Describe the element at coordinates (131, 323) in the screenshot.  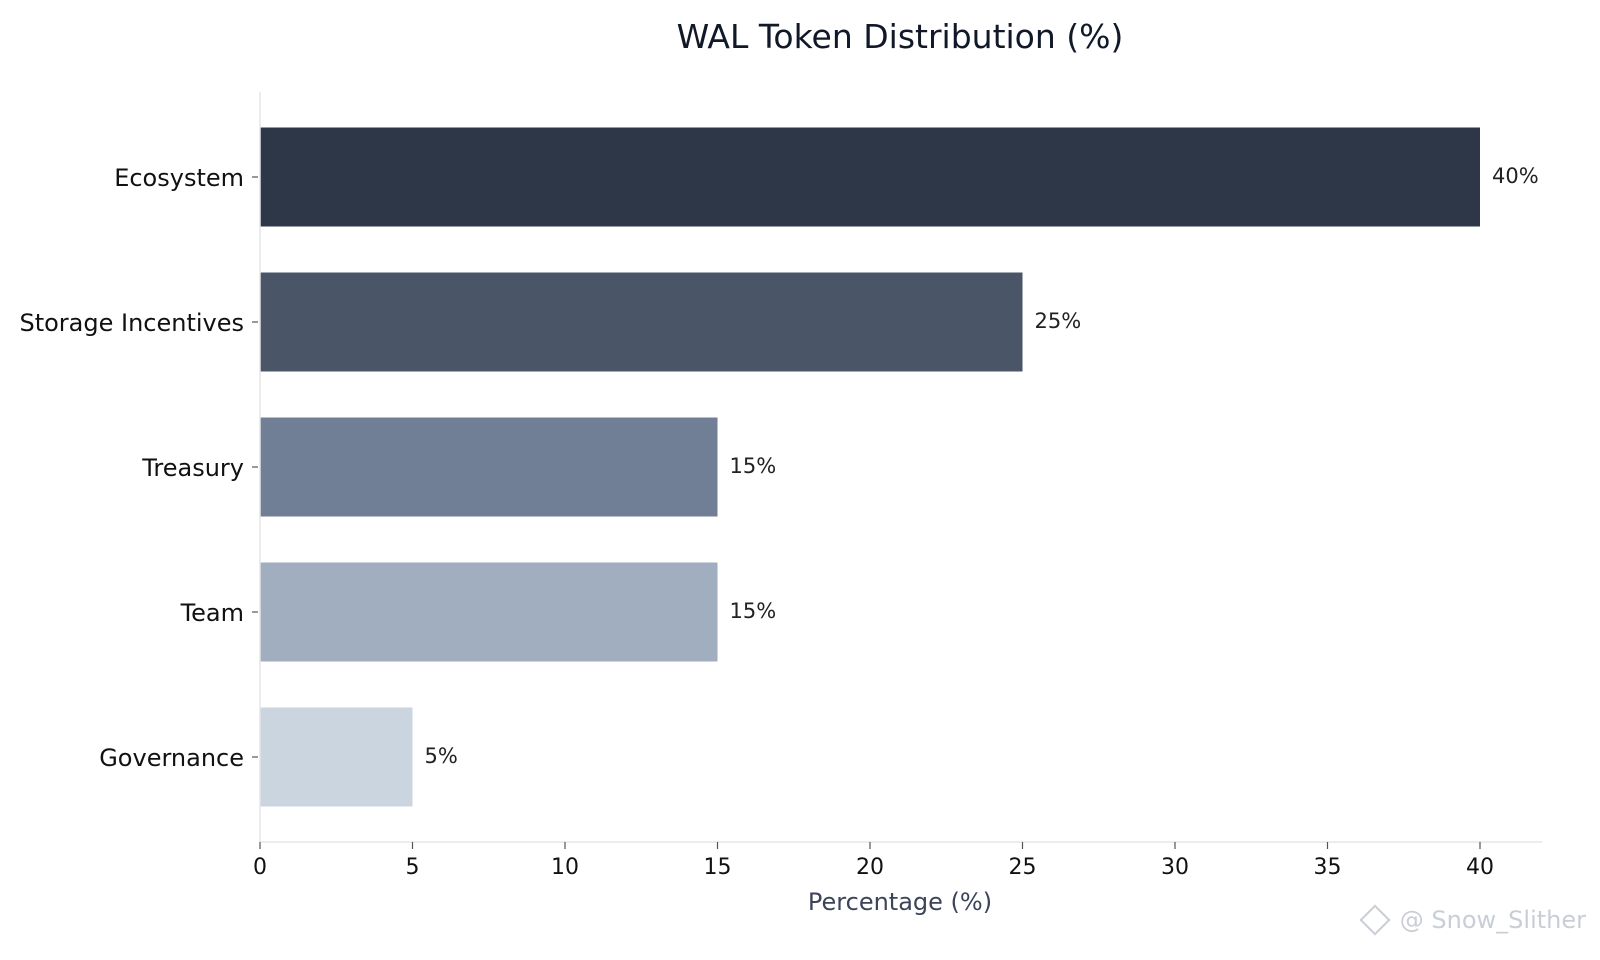
I see `y-label-storage-incentives: Storage Incentives` at that location.